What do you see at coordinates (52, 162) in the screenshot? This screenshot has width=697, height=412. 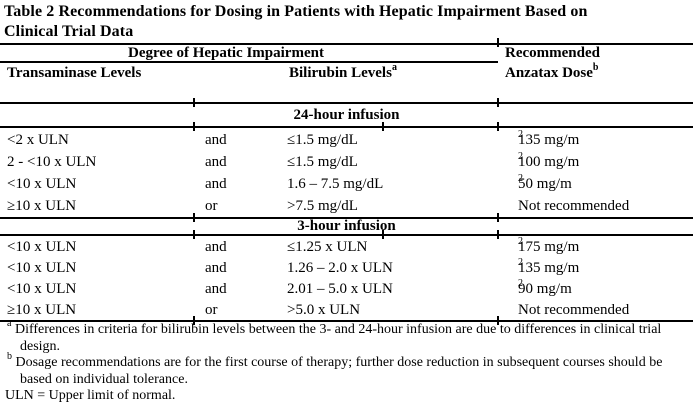 I see `transaminase-cell: 2 - <10 x ULN` at bounding box center [52, 162].